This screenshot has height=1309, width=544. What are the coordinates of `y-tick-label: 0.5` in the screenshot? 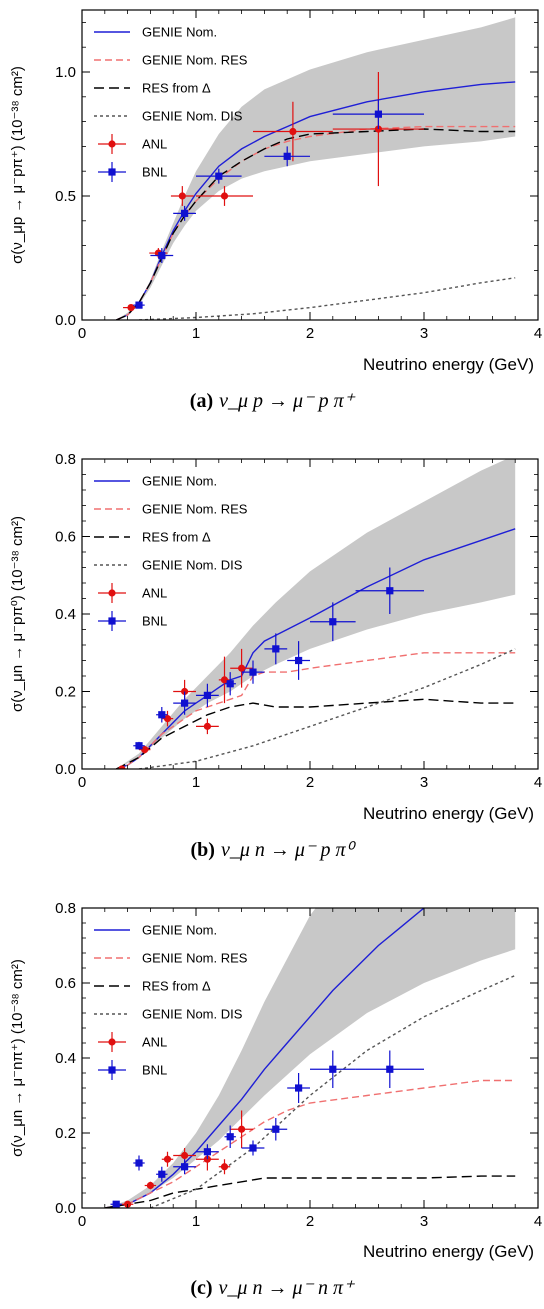 It's located at (65, 196).